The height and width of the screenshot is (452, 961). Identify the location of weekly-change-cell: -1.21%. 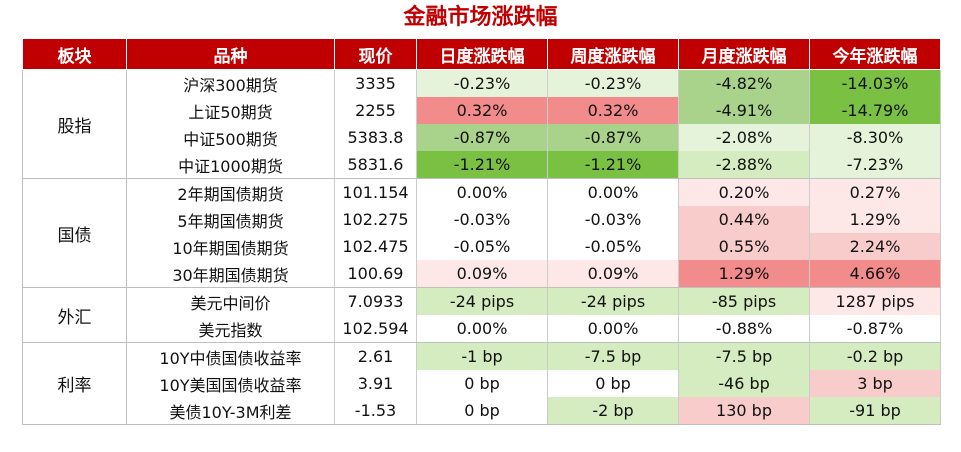
(613, 165).